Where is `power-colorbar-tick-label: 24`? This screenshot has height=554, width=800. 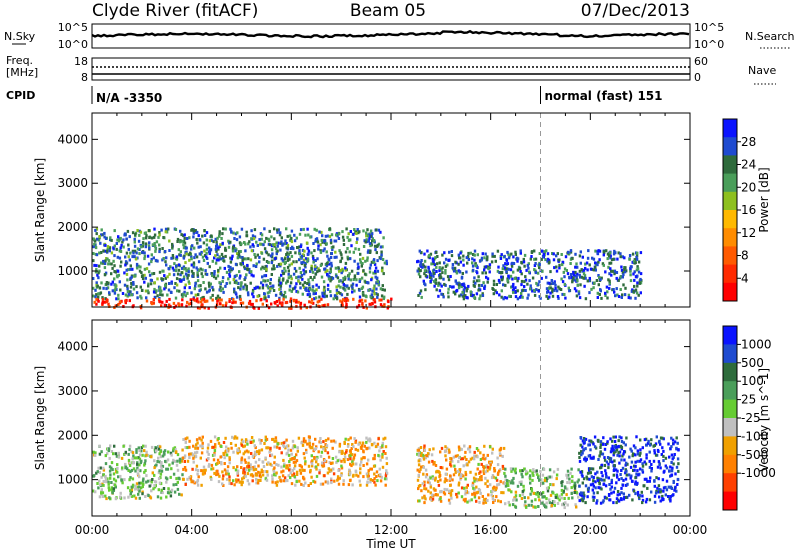
power-colorbar-tick-label: 24 is located at coordinates (748, 165).